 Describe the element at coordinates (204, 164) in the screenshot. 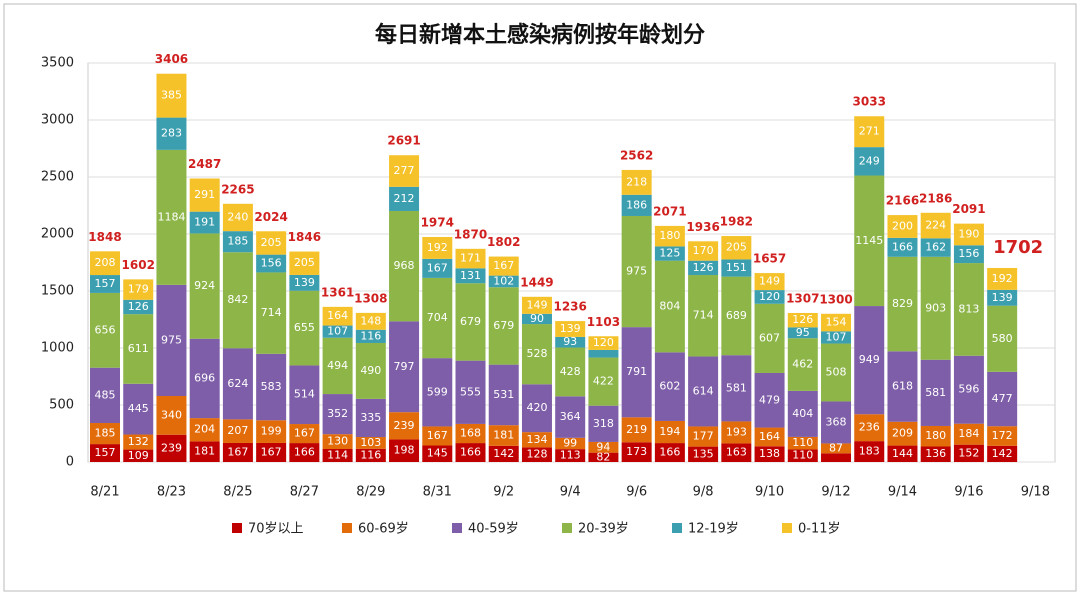

I see `total-label: 2487` at that location.